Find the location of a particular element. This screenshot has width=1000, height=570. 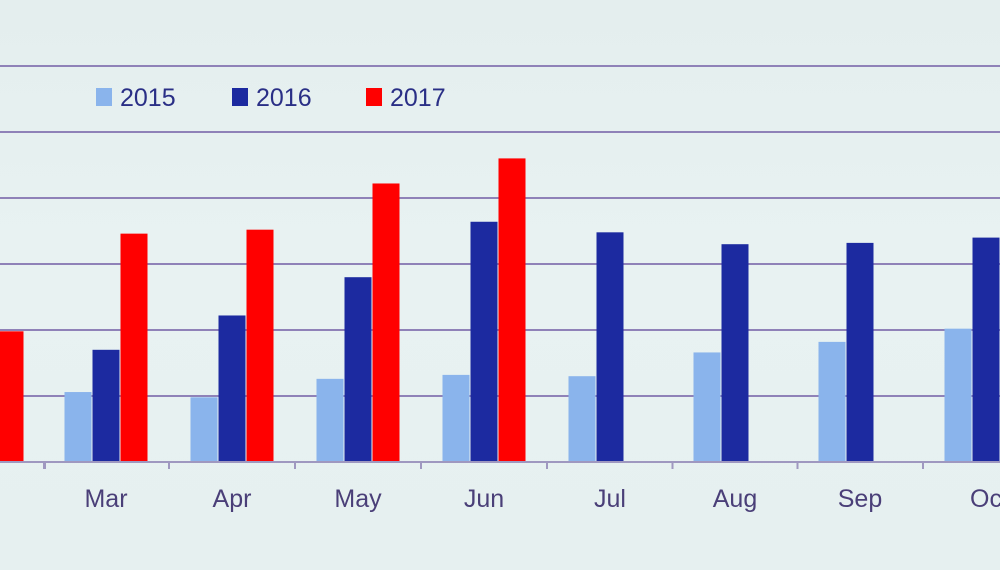

bar-2016-mar is located at coordinates (106, 405).